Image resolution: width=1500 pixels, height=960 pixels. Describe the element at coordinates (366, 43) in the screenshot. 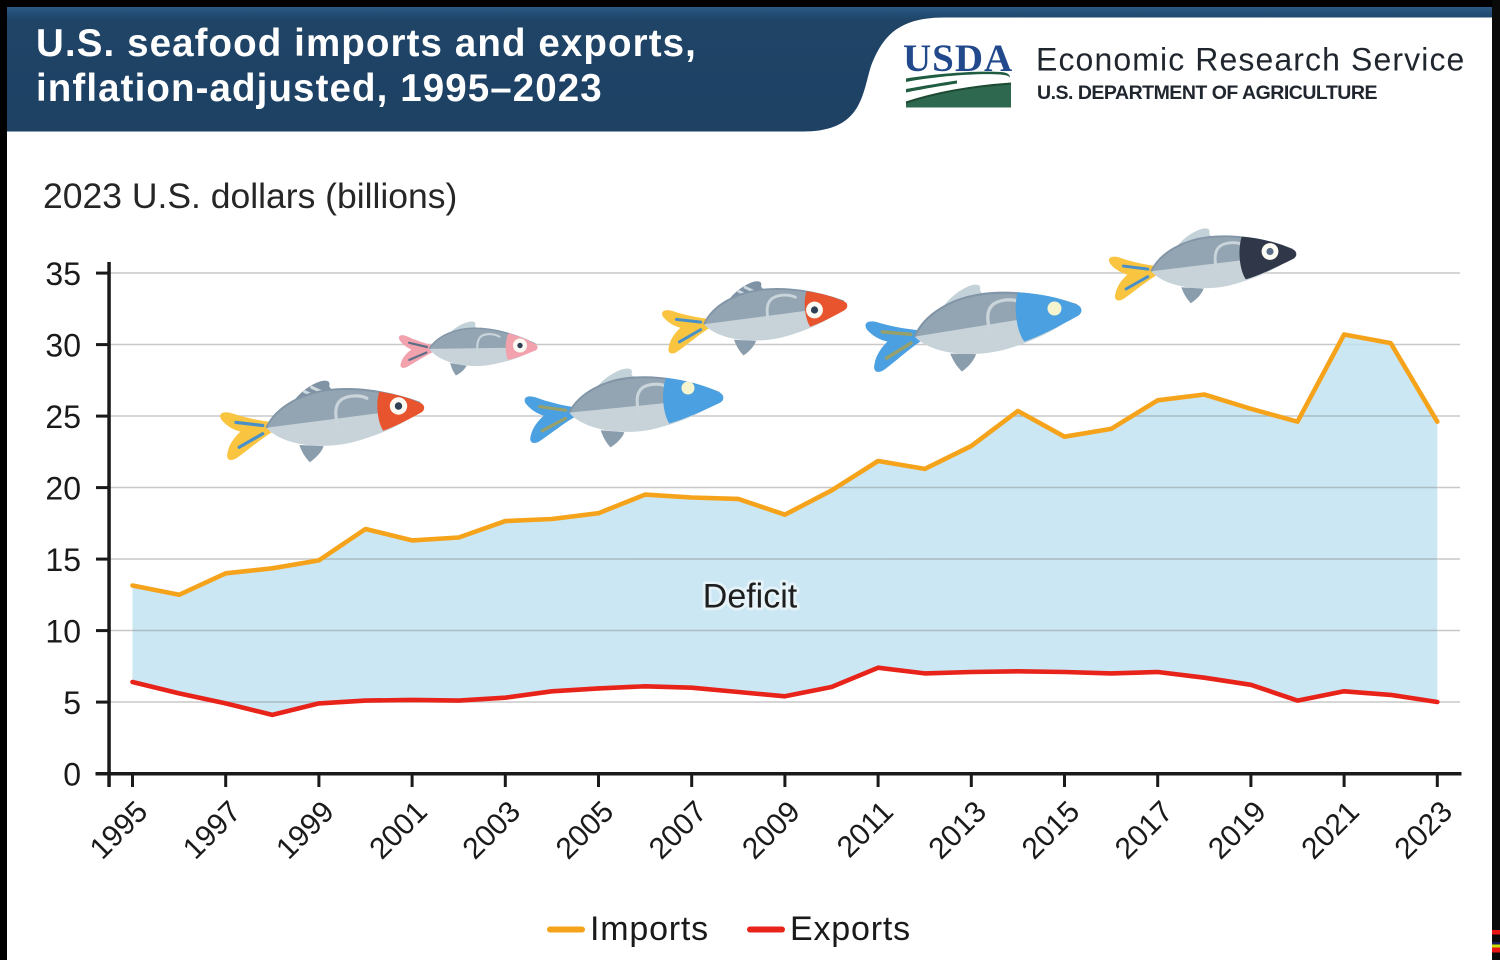

I see `svg-text:U.S. seafood imports and expor: U.S. seafood imports and exports,` at that location.